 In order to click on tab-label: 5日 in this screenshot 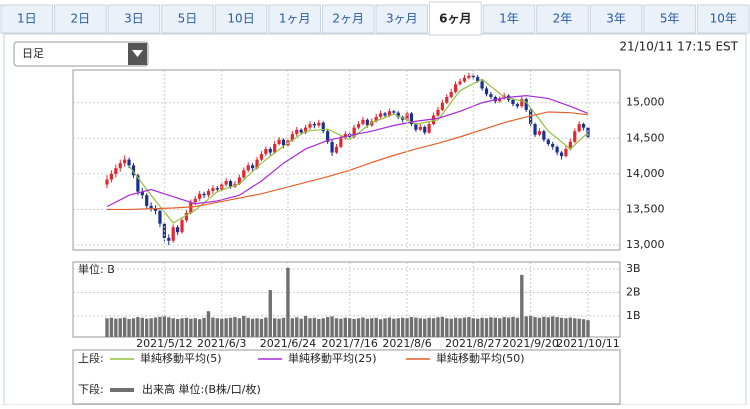, I will do `click(188, 19)`.